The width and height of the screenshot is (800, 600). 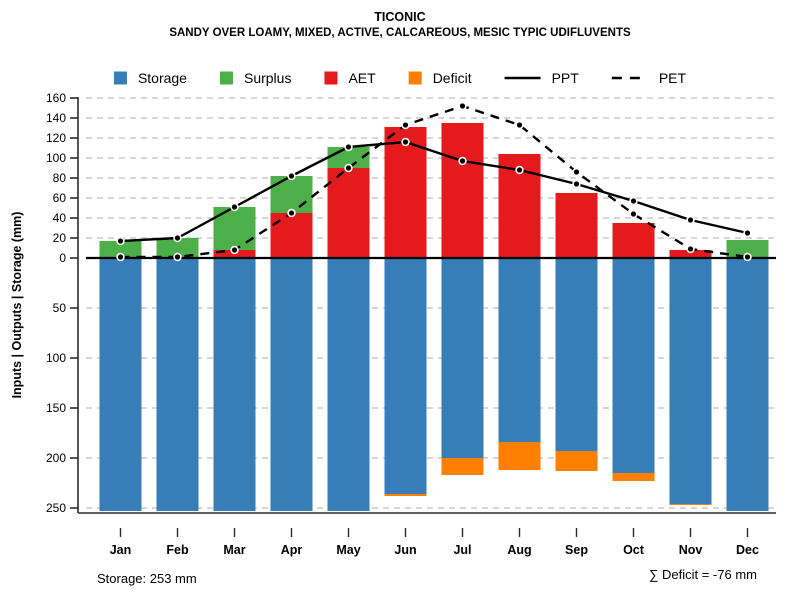 I want to click on y-tick-label: 80, so click(x=60, y=178).